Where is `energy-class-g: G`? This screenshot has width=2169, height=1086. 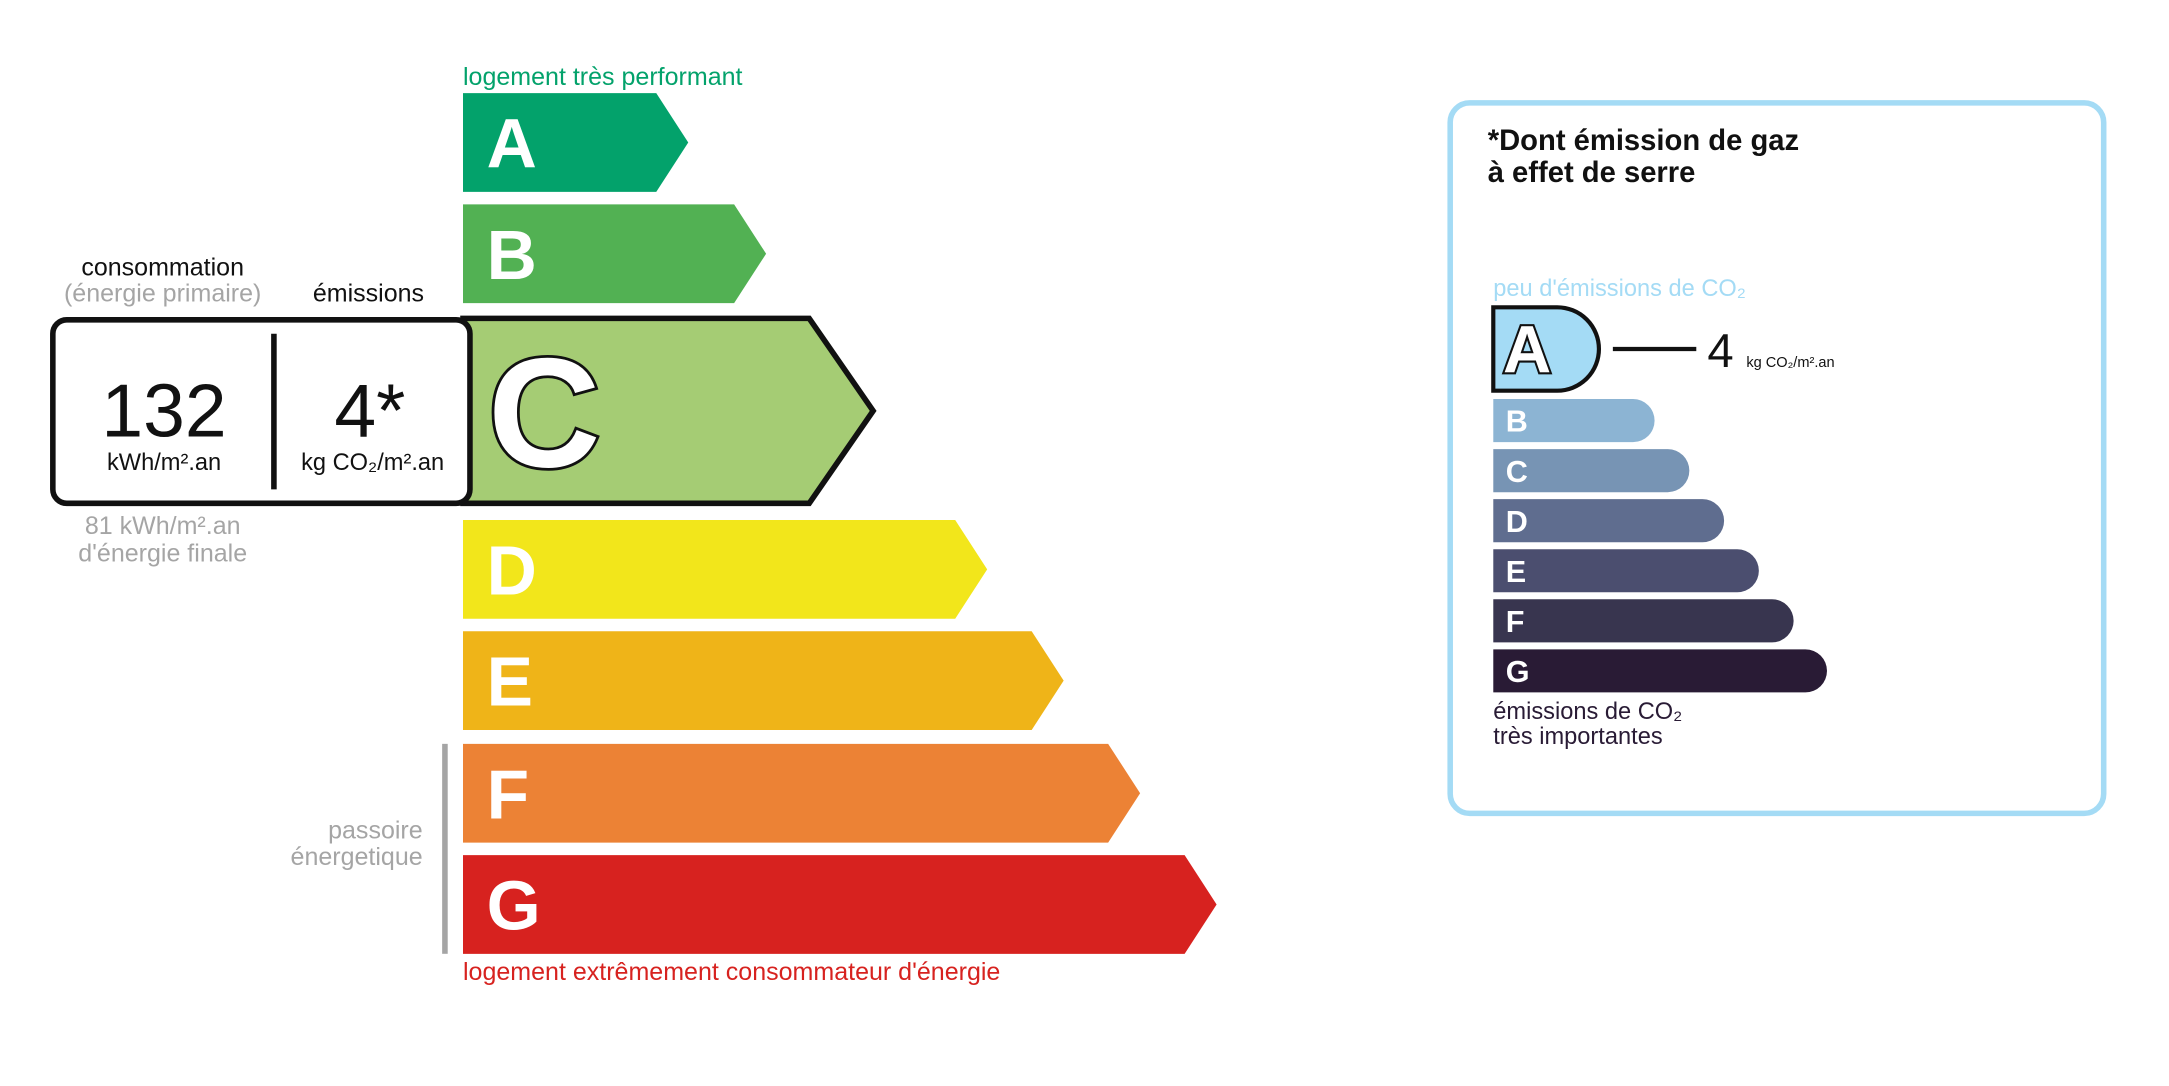
energy-class-g: G is located at coordinates (840, 904).